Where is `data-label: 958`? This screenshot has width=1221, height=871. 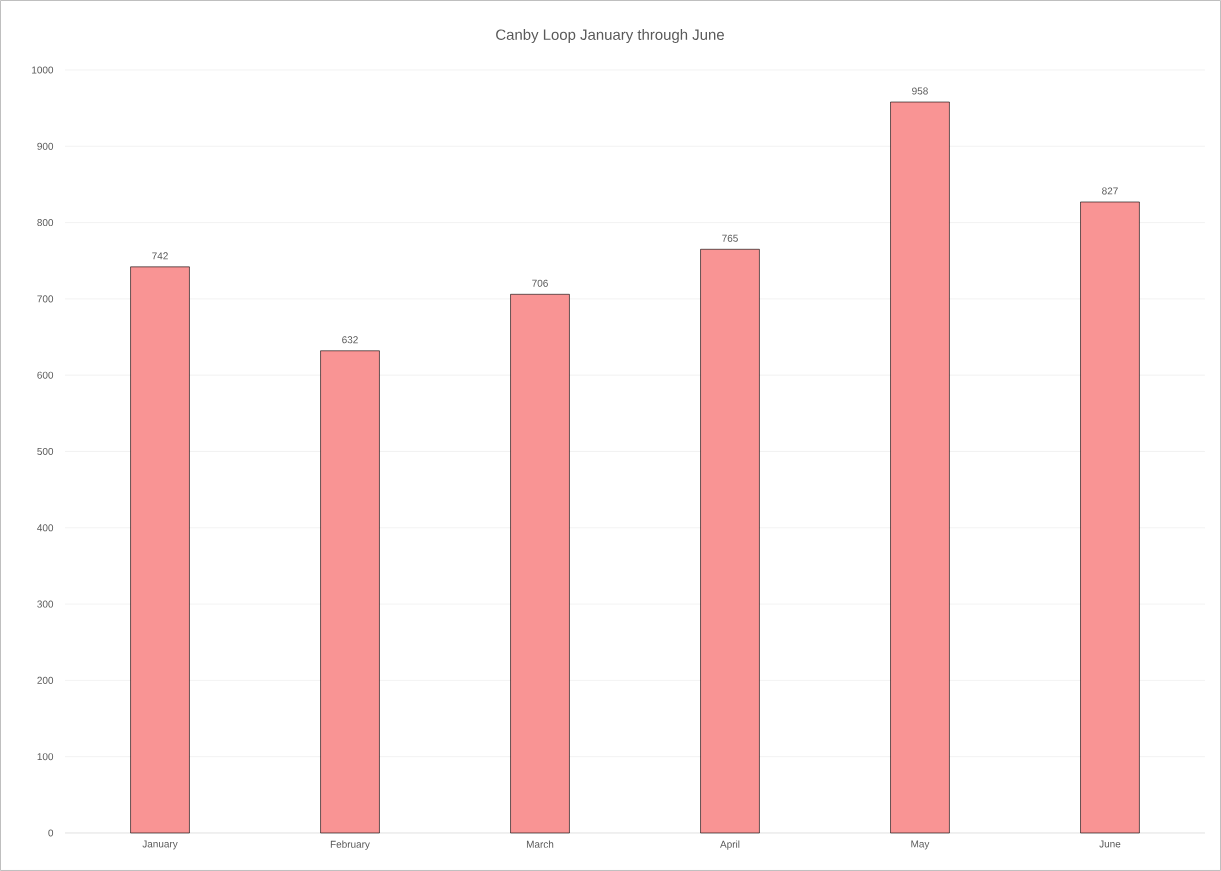
data-label: 958 is located at coordinates (920, 91).